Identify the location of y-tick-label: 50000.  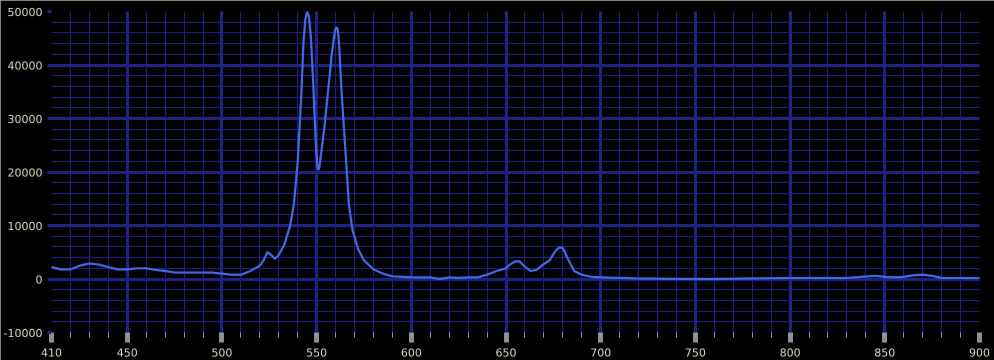
(25, 12).